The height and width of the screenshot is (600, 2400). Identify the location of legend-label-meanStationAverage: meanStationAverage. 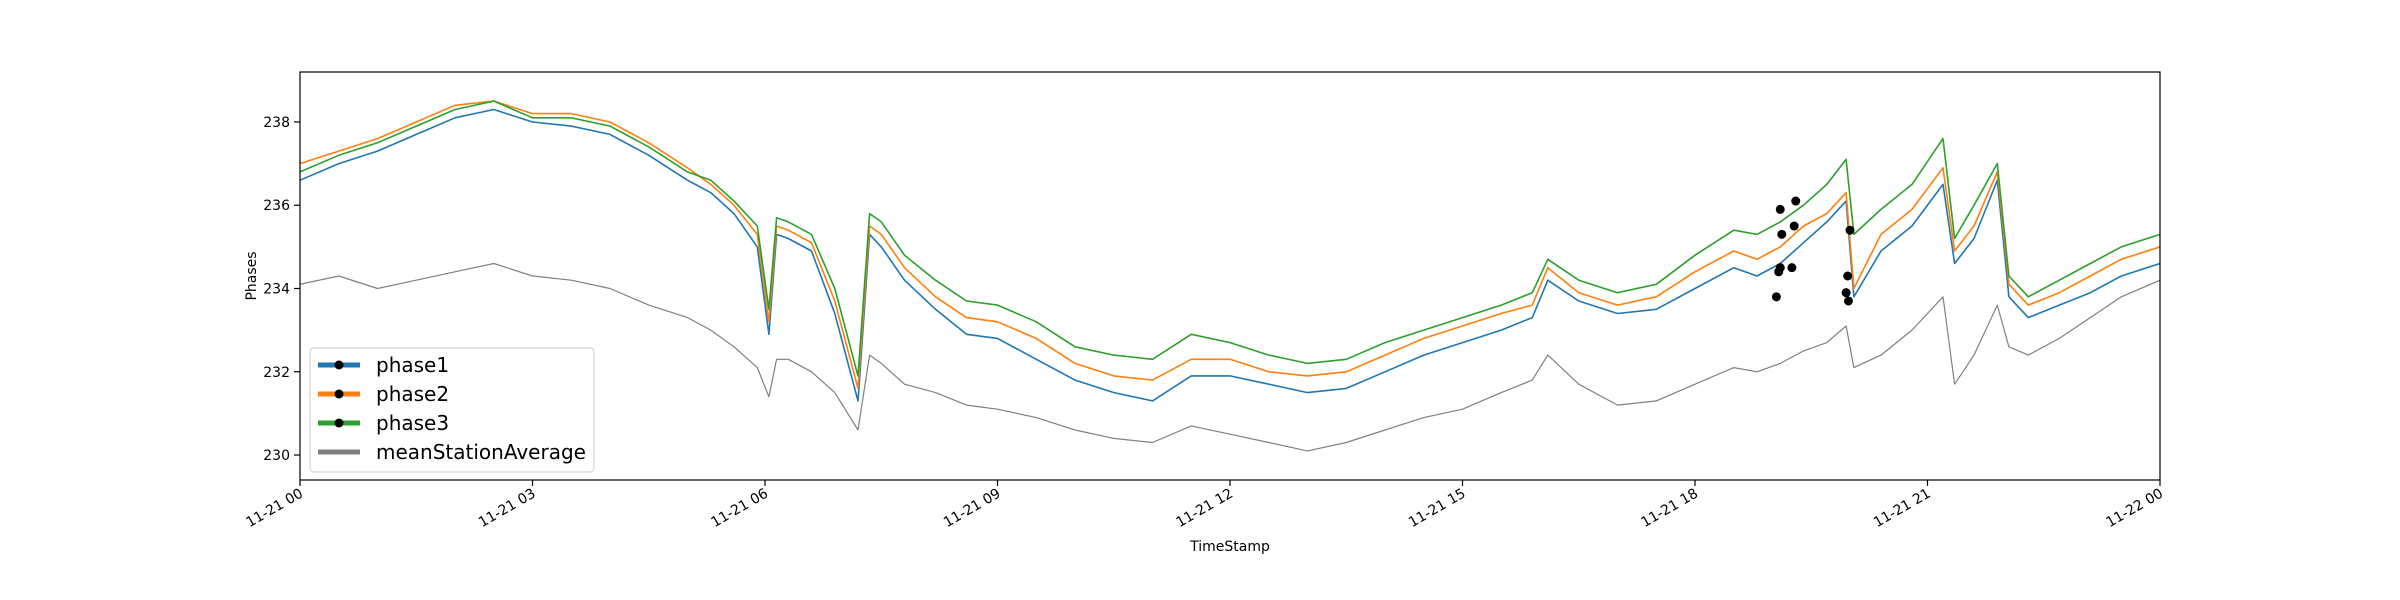
(481, 452).